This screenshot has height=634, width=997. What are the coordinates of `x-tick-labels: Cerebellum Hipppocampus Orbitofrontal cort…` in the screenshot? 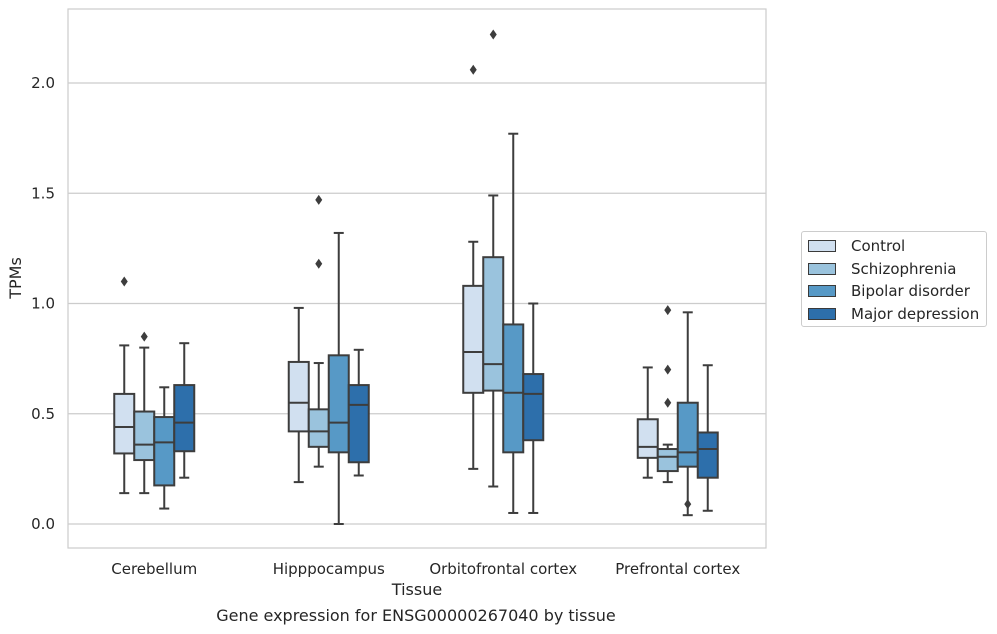 It's located at (425, 569).